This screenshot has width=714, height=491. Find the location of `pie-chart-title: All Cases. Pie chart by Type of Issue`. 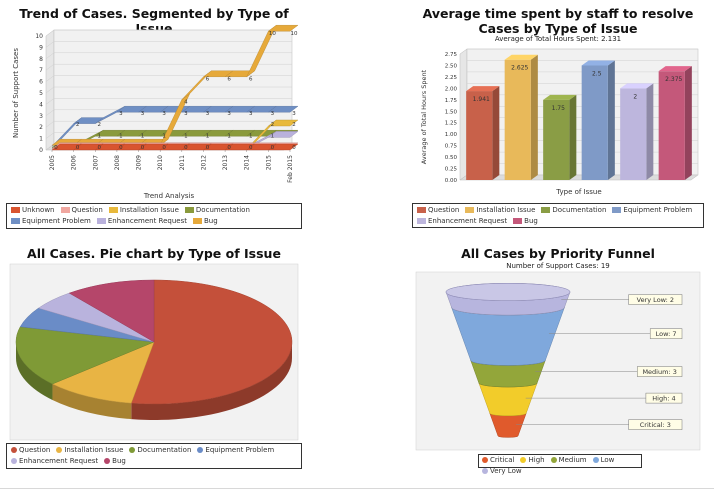

pie-chart-title: All Cases. Pie chart by Type of Issue is located at coordinates (154, 253).